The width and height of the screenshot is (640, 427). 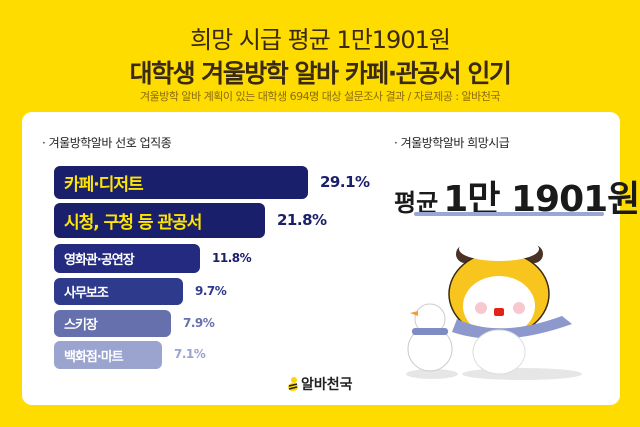 What do you see at coordinates (190, 354) in the screenshot?
I see `bar-value: 7.1%` at bounding box center [190, 354].